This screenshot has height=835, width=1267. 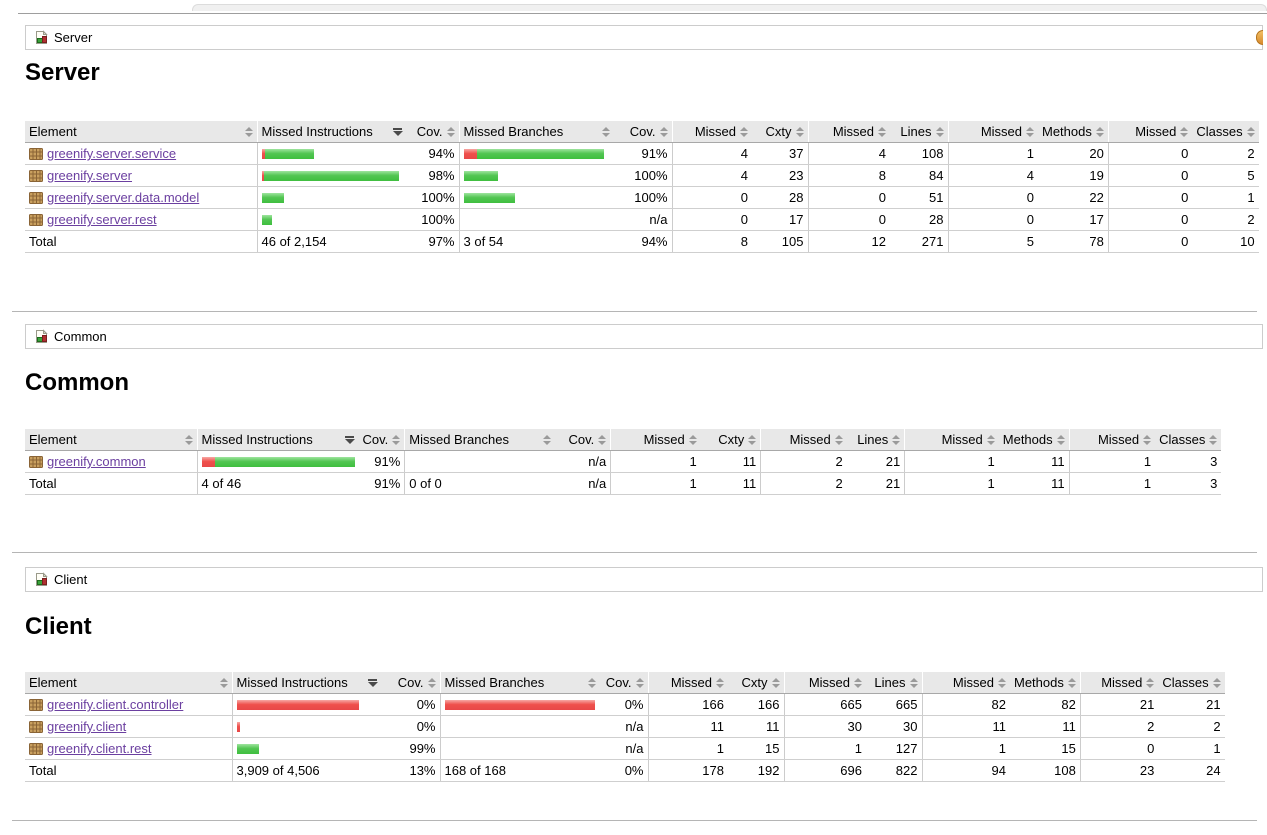 I want to click on counter-cell: 30, so click(x=894, y=726).